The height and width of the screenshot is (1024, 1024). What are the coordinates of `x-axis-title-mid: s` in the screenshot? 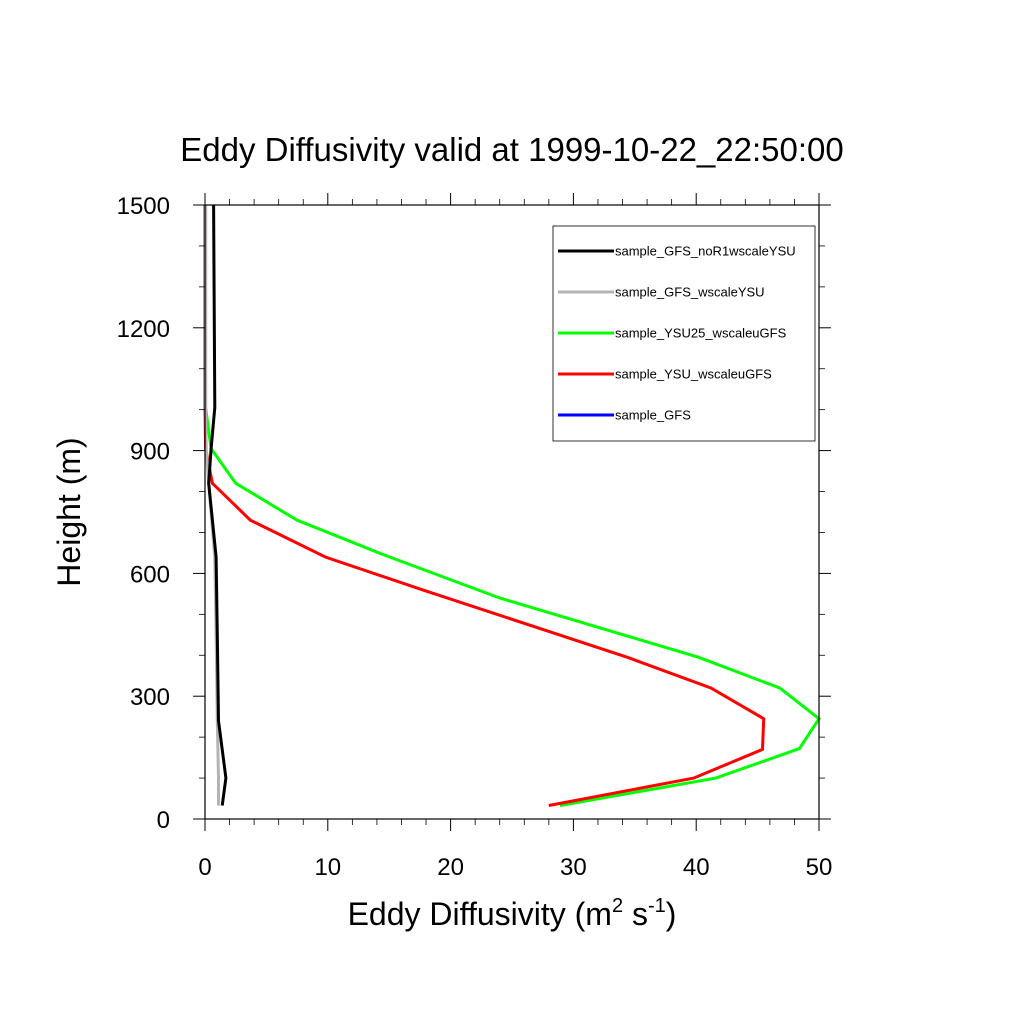 It's located at (635, 914).